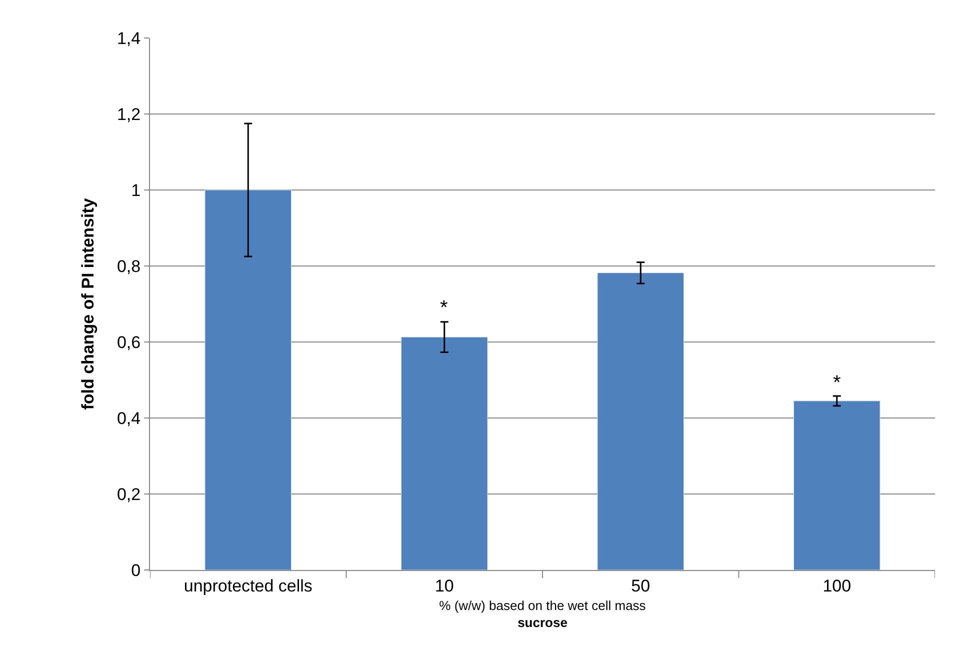 Image resolution: width=957 pixels, height=646 pixels. Describe the element at coordinates (128, 266) in the screenshot. I see `y-tick-label: 0,8` at that location.